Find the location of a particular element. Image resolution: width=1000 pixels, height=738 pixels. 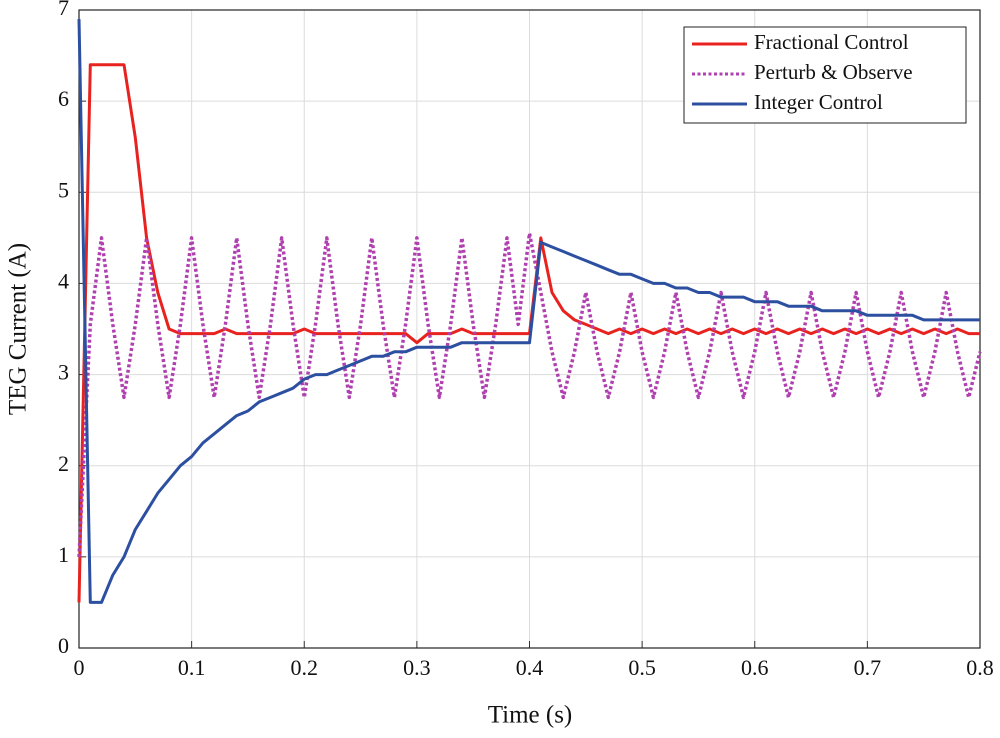

y-tick-label: 4 is located at coordinates (63, 280).